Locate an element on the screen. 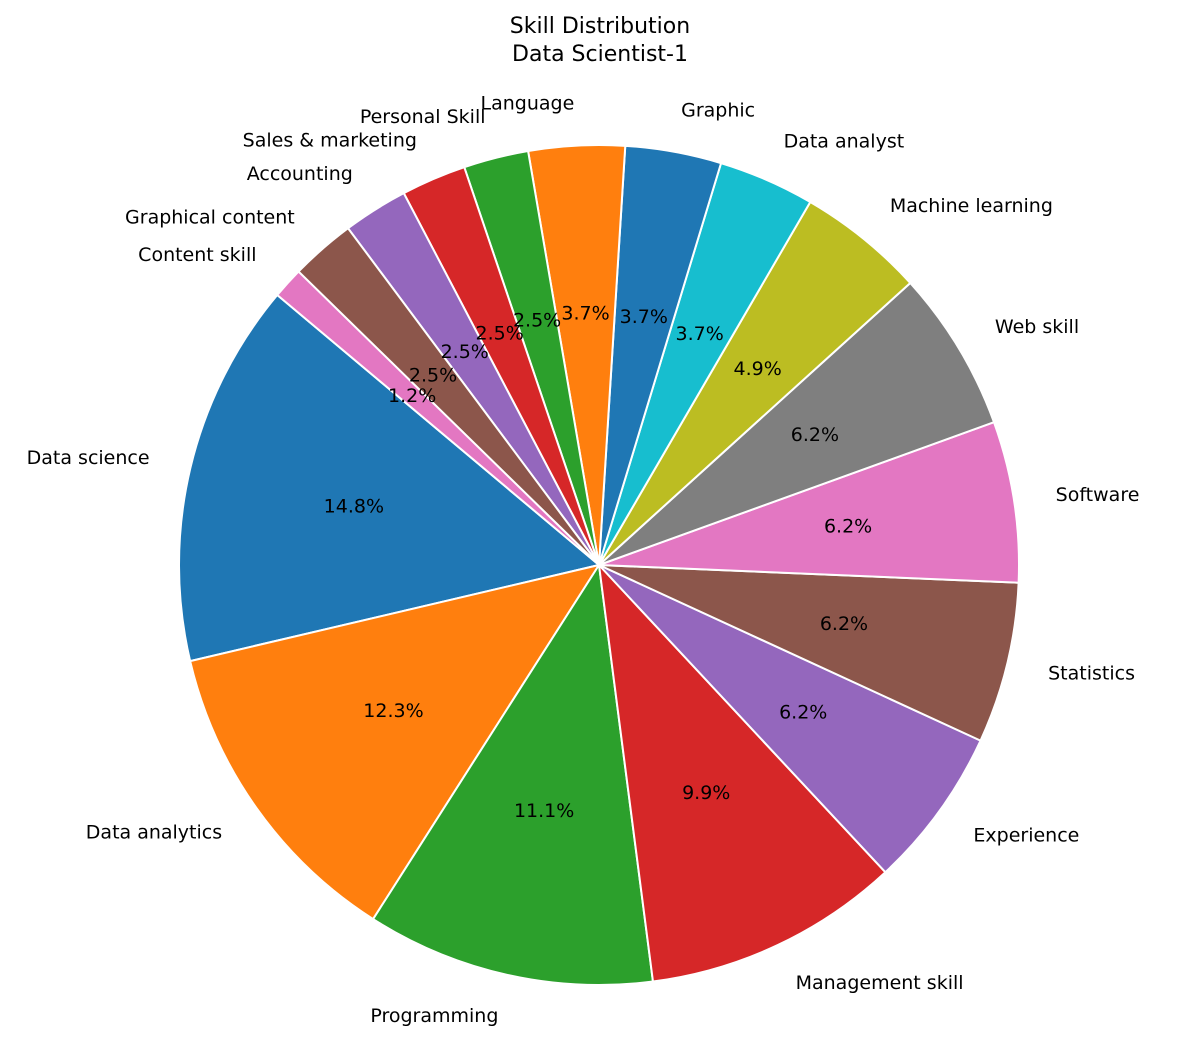 This screenshot has height=1042, width=1195. percent-label-graphic: 3.7% is located at coordinates (644, 317).